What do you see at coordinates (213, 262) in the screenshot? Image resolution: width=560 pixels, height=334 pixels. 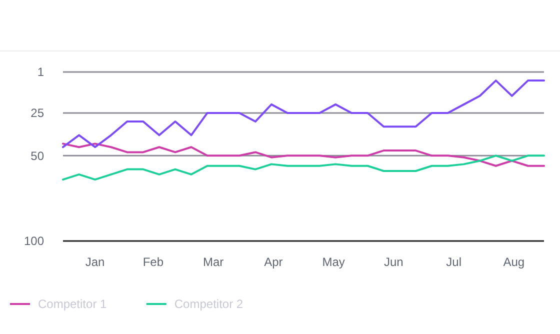 I see `x-tick-label: Mar` at bounding box center [213, 262].